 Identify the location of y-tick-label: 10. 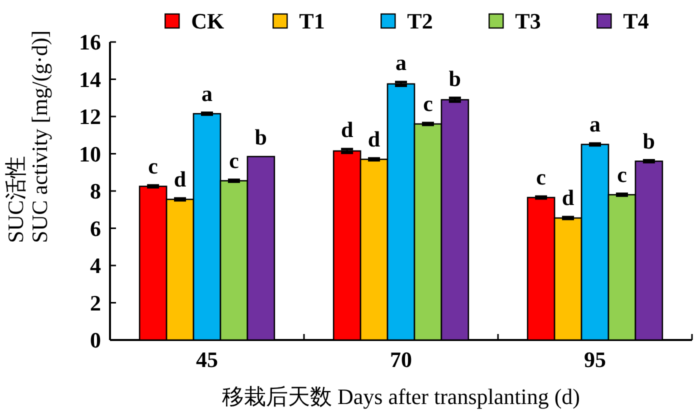
(90, 153).